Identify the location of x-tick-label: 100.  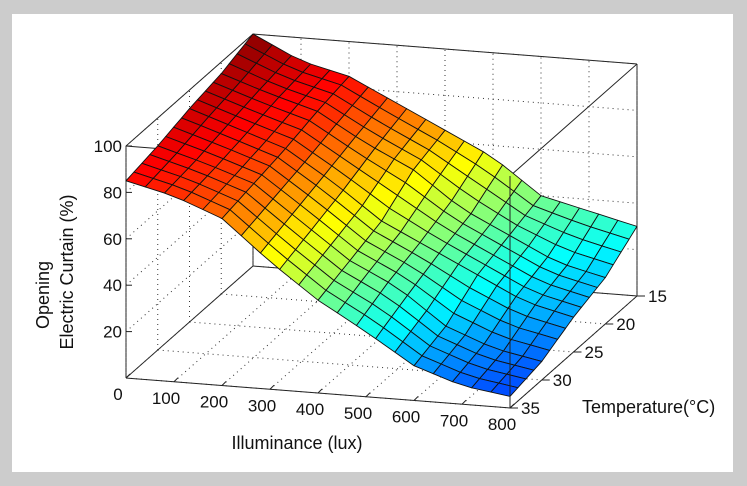
(166, 398).